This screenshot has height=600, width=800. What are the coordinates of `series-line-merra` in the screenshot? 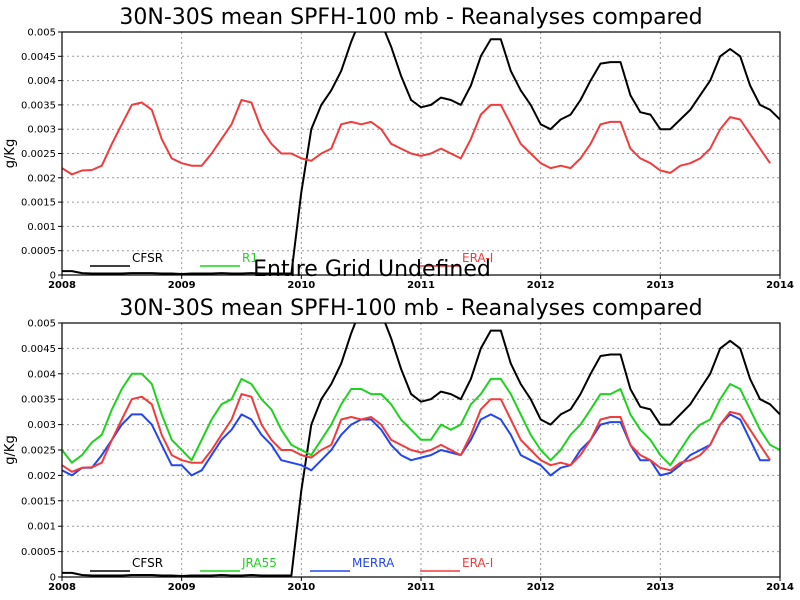 It's located at (416, 445).